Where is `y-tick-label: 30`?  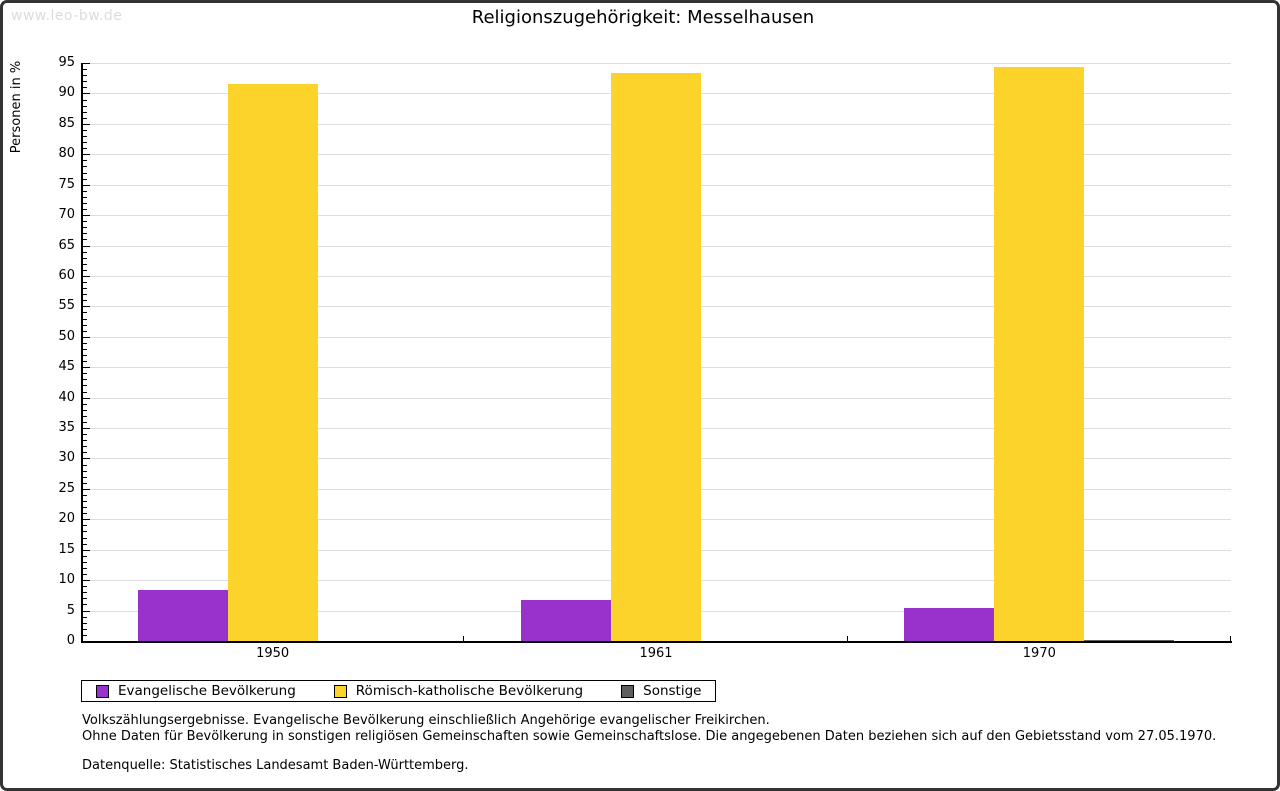 y-tick-label: 30 is located at coordinates (66, 458).